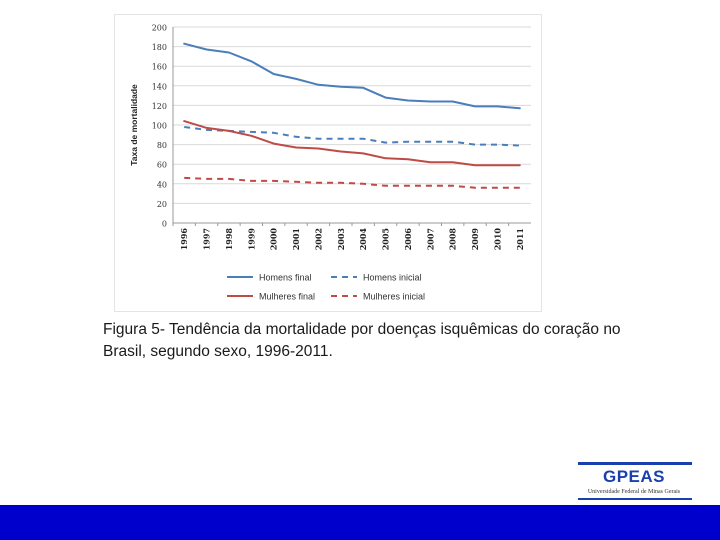 The height and width of the screenshot is (540, 720). I want to click on y-tick-label: 40, so click(162, 184).